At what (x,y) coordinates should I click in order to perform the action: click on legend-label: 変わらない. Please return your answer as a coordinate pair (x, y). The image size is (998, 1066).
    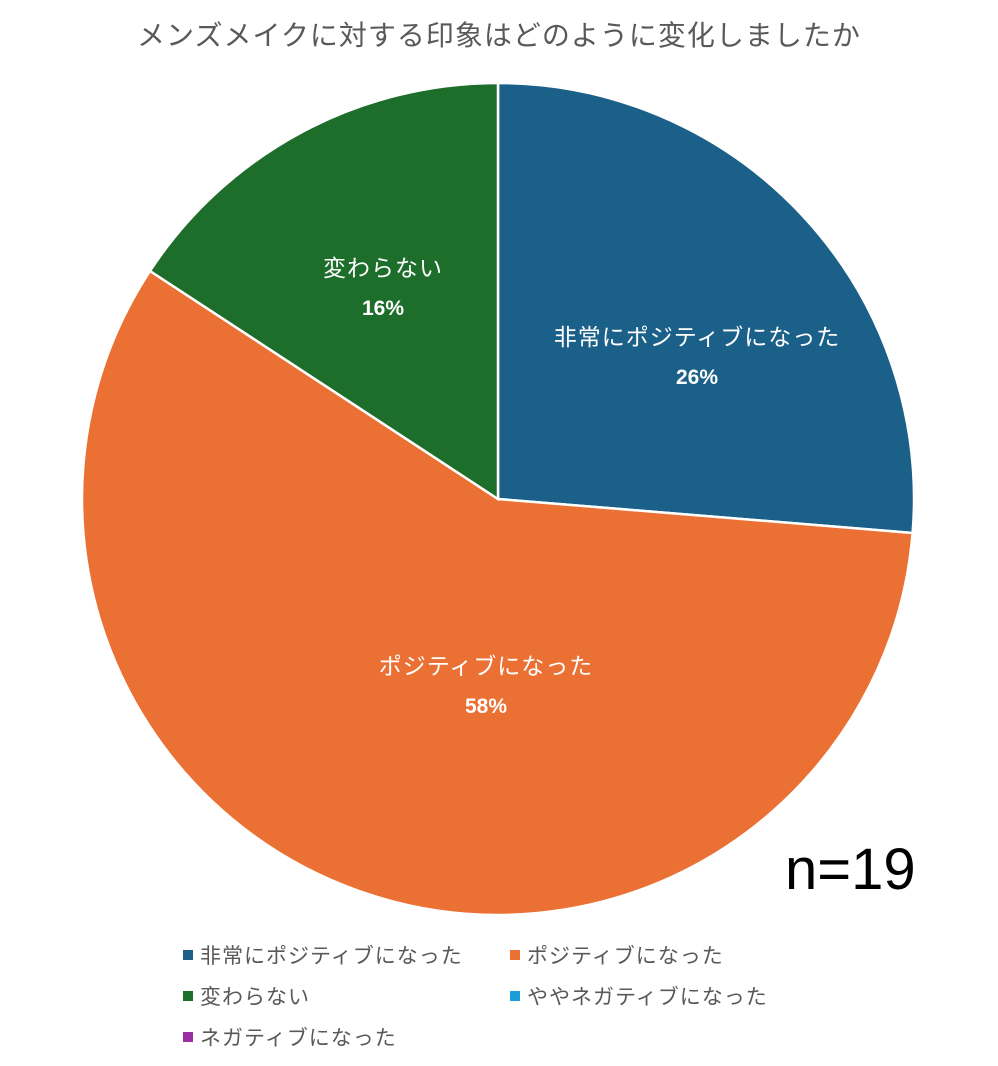
    Looking at the image, I should click on (255, 997).